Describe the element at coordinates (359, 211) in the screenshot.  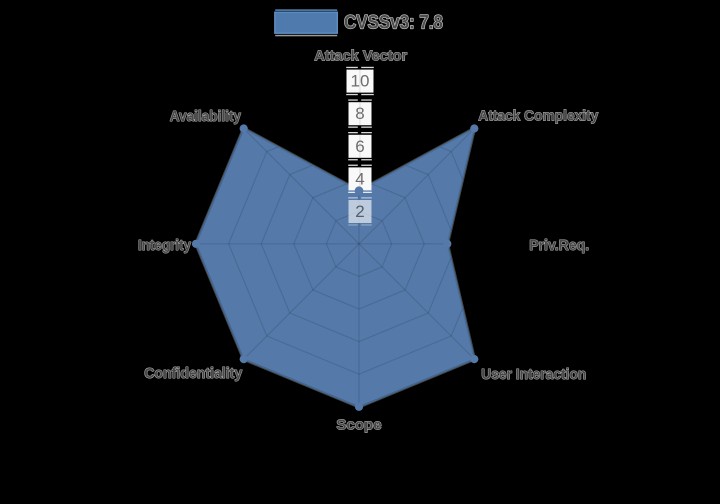
I see `svg-text: 2` at that location.